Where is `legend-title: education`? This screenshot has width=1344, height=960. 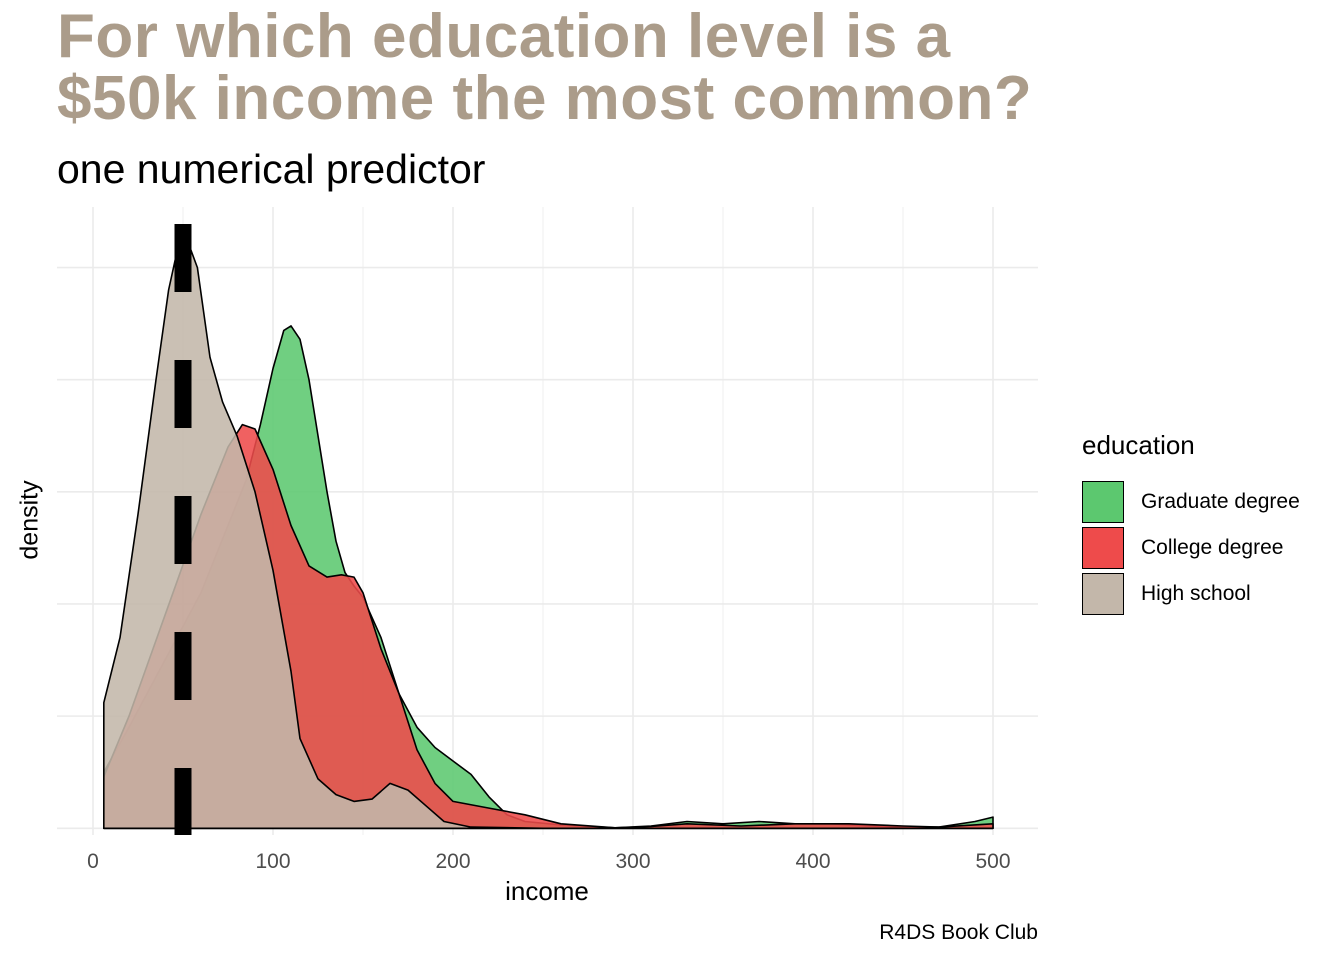
legend-title: education is located at coordinates (1138, 445).